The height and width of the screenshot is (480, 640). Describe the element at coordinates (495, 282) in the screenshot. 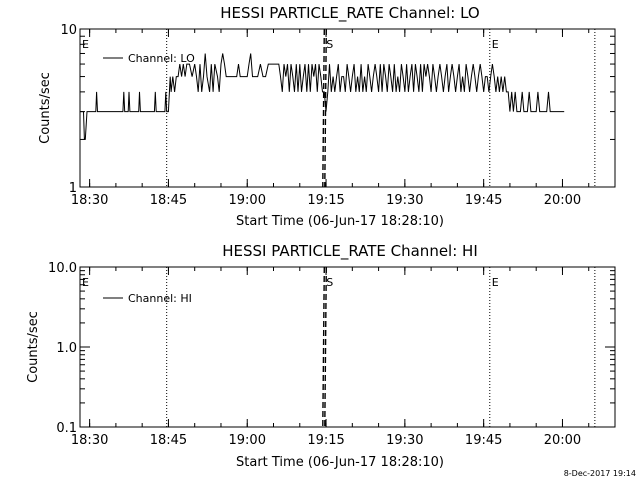

I see `hi-marker-label-3: E` at that location.